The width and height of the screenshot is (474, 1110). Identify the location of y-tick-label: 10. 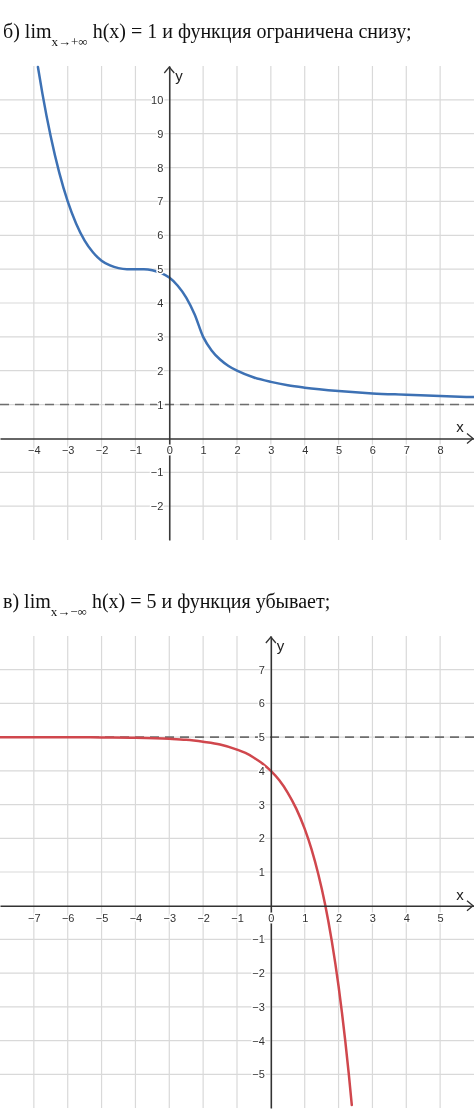
(157, 99).